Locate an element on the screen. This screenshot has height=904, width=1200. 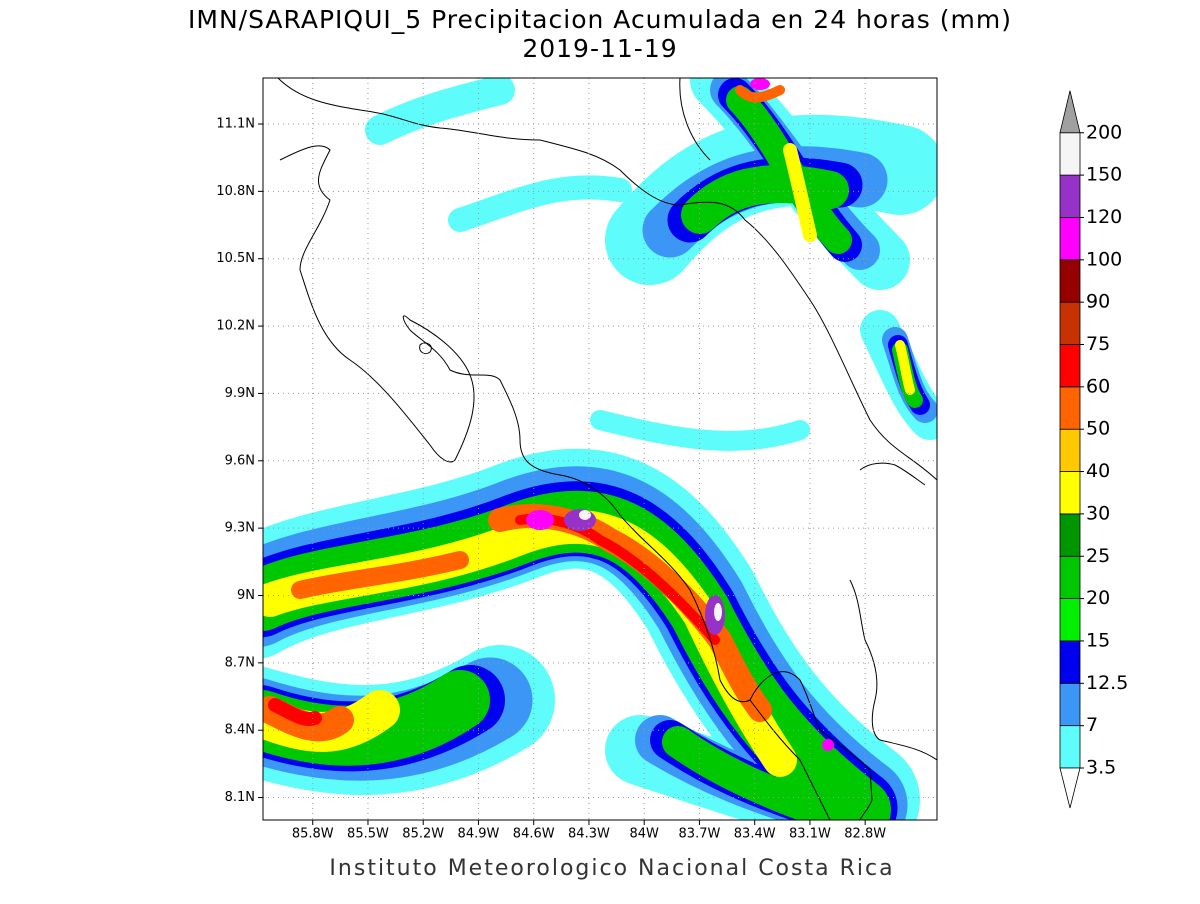
x-tick-label: 83.7W is located at coordinates (700, 834).